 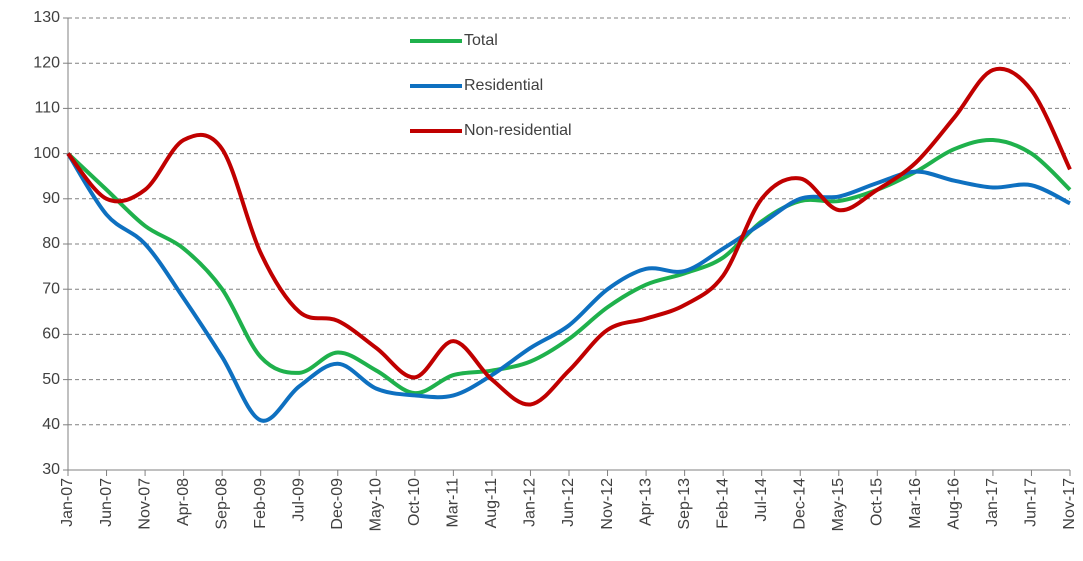 What do you see at coordinates (992, 502) in the screenshot?
I see `x-tick-label: Jan-17` at bounding box center [992, 502].